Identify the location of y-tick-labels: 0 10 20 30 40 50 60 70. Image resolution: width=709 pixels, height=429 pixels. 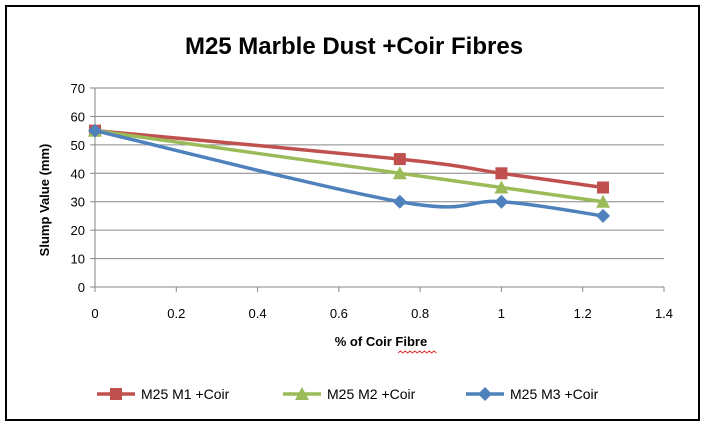
(78, 188).